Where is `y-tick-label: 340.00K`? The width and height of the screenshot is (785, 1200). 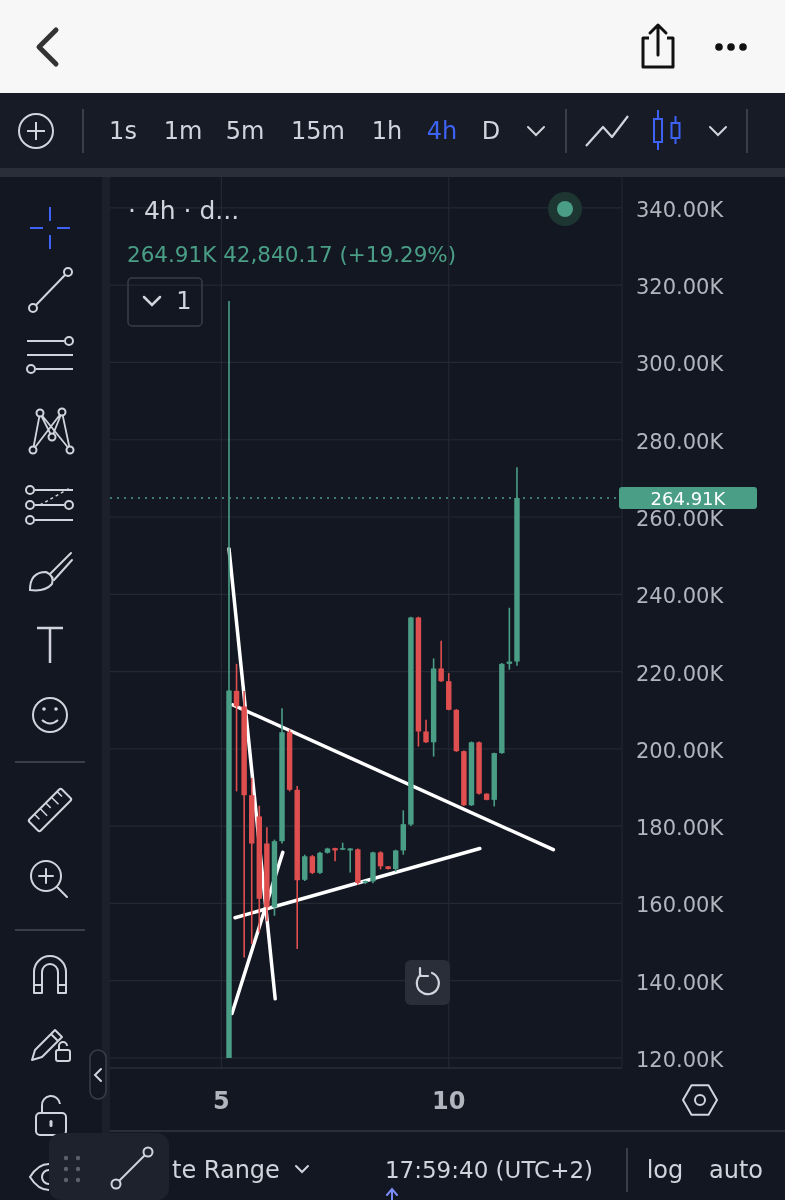
y-tick-label: 340.00K is located at coordinates (680, 209).